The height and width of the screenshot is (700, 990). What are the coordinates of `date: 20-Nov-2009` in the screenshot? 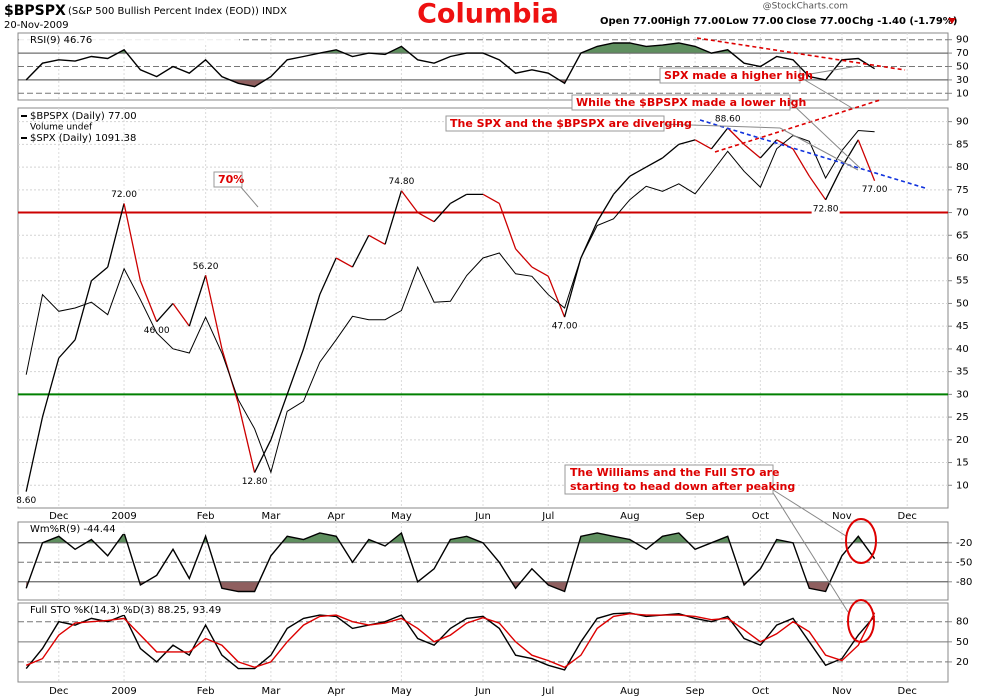 It's located at (36, 25).